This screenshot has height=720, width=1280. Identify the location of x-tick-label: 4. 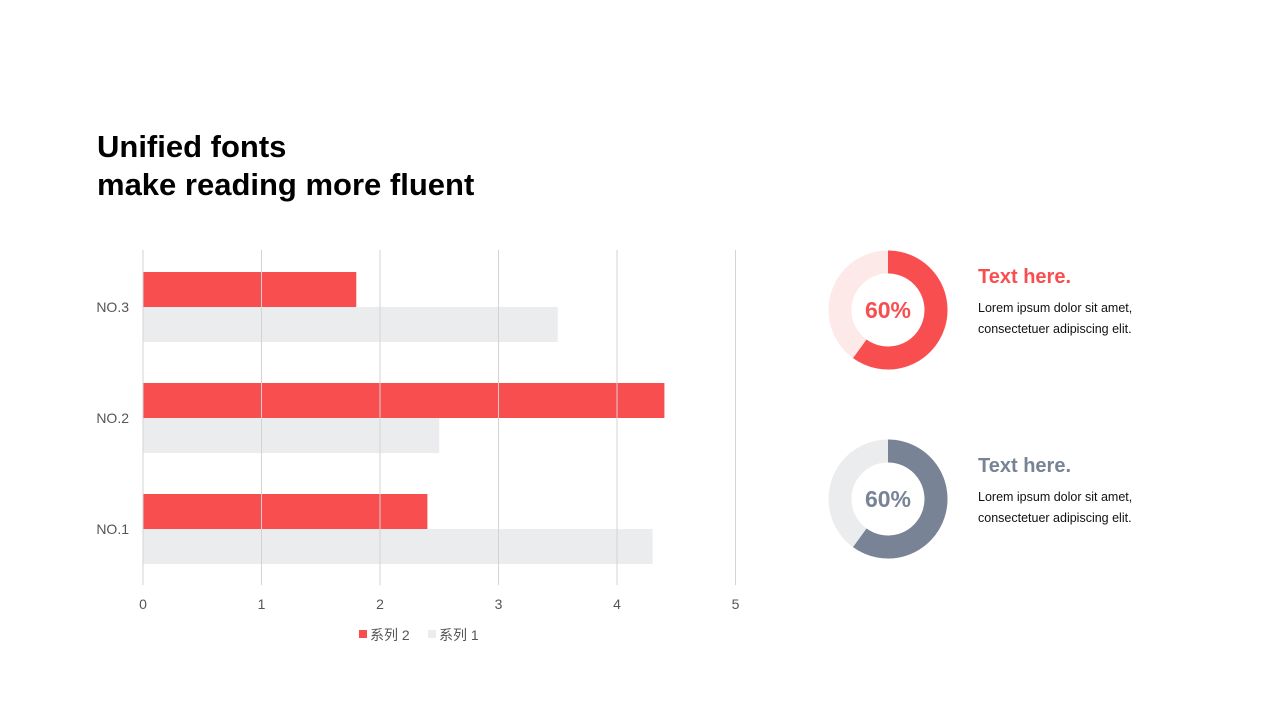
(617, 604).